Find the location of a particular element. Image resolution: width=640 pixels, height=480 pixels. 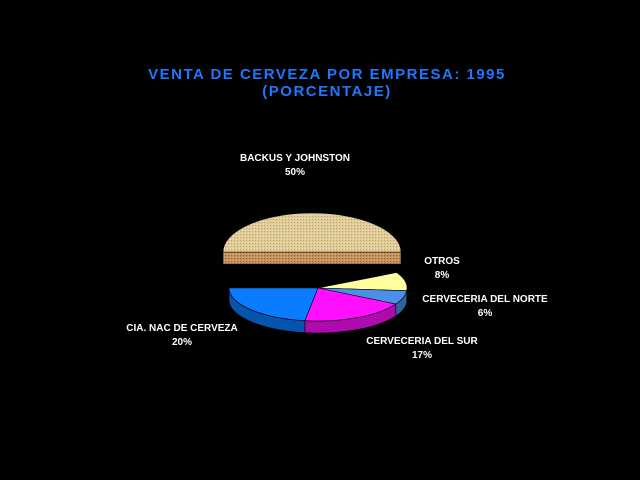

slice-value-5: 20% is located at coordinates (182, 342).